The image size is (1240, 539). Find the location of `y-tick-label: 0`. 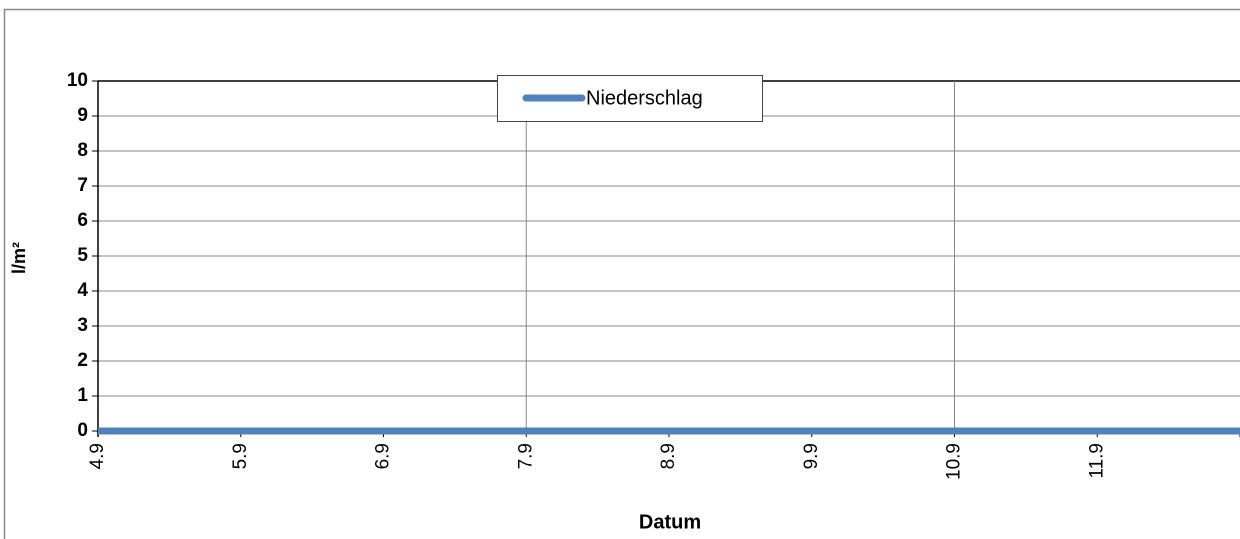

y-tick-label: 0 is located at coordinates (82, 430).